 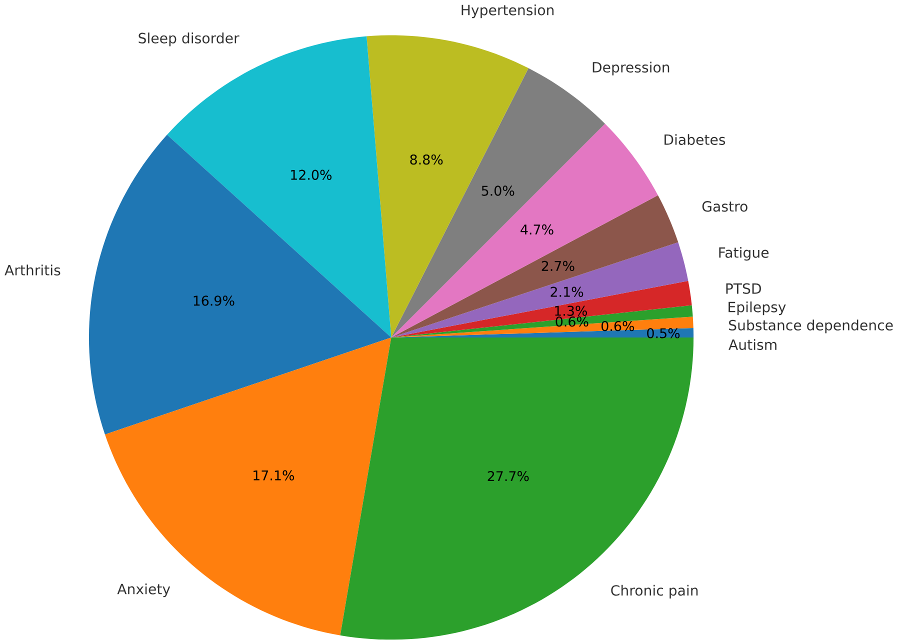 I want to click on slice-label: Fatigue, so click(x=744, y=254).